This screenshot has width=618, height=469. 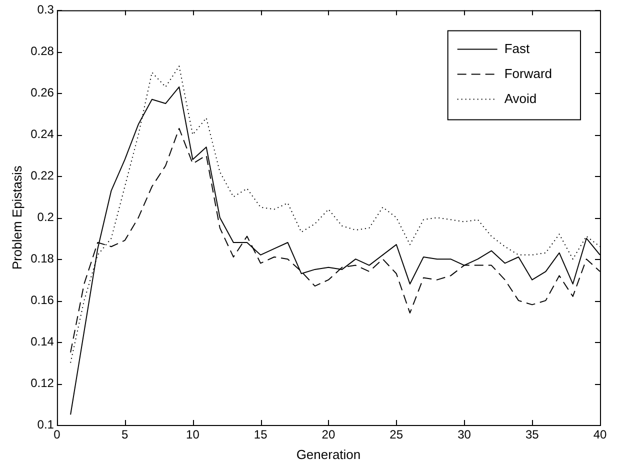 What do you see at coordinates (193, 435) in the screenshot?
I see `x-tick-label: 10` at bounding box center [193, 435].